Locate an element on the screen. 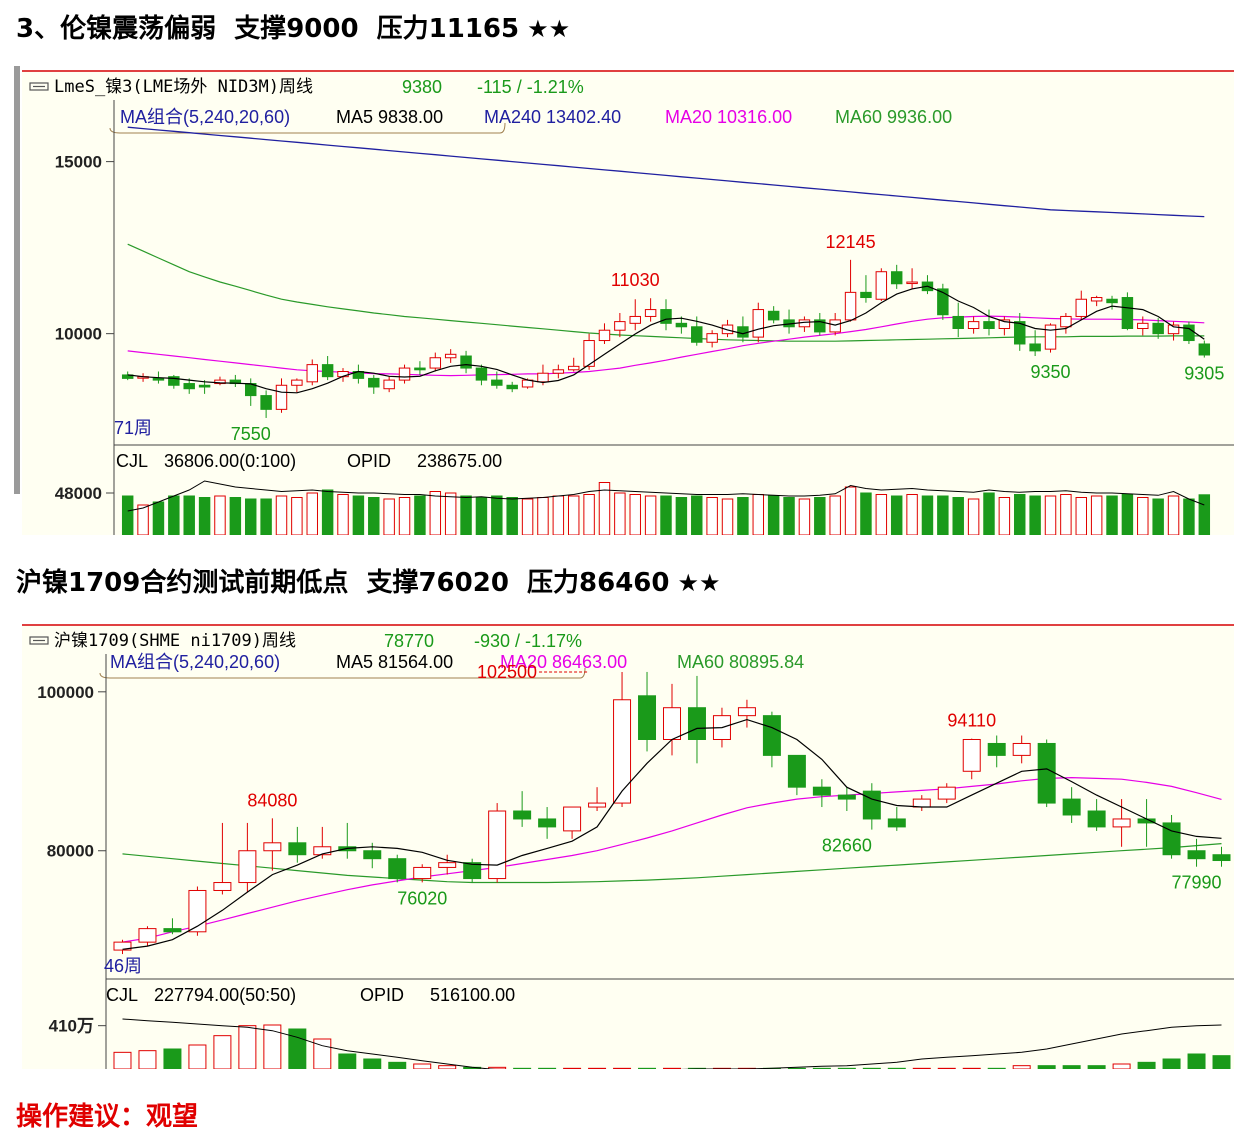 Image resolution: width=1254 pixels, height=1142 pixels. price-annotation: 11030 is located at coordinates (635, 280).